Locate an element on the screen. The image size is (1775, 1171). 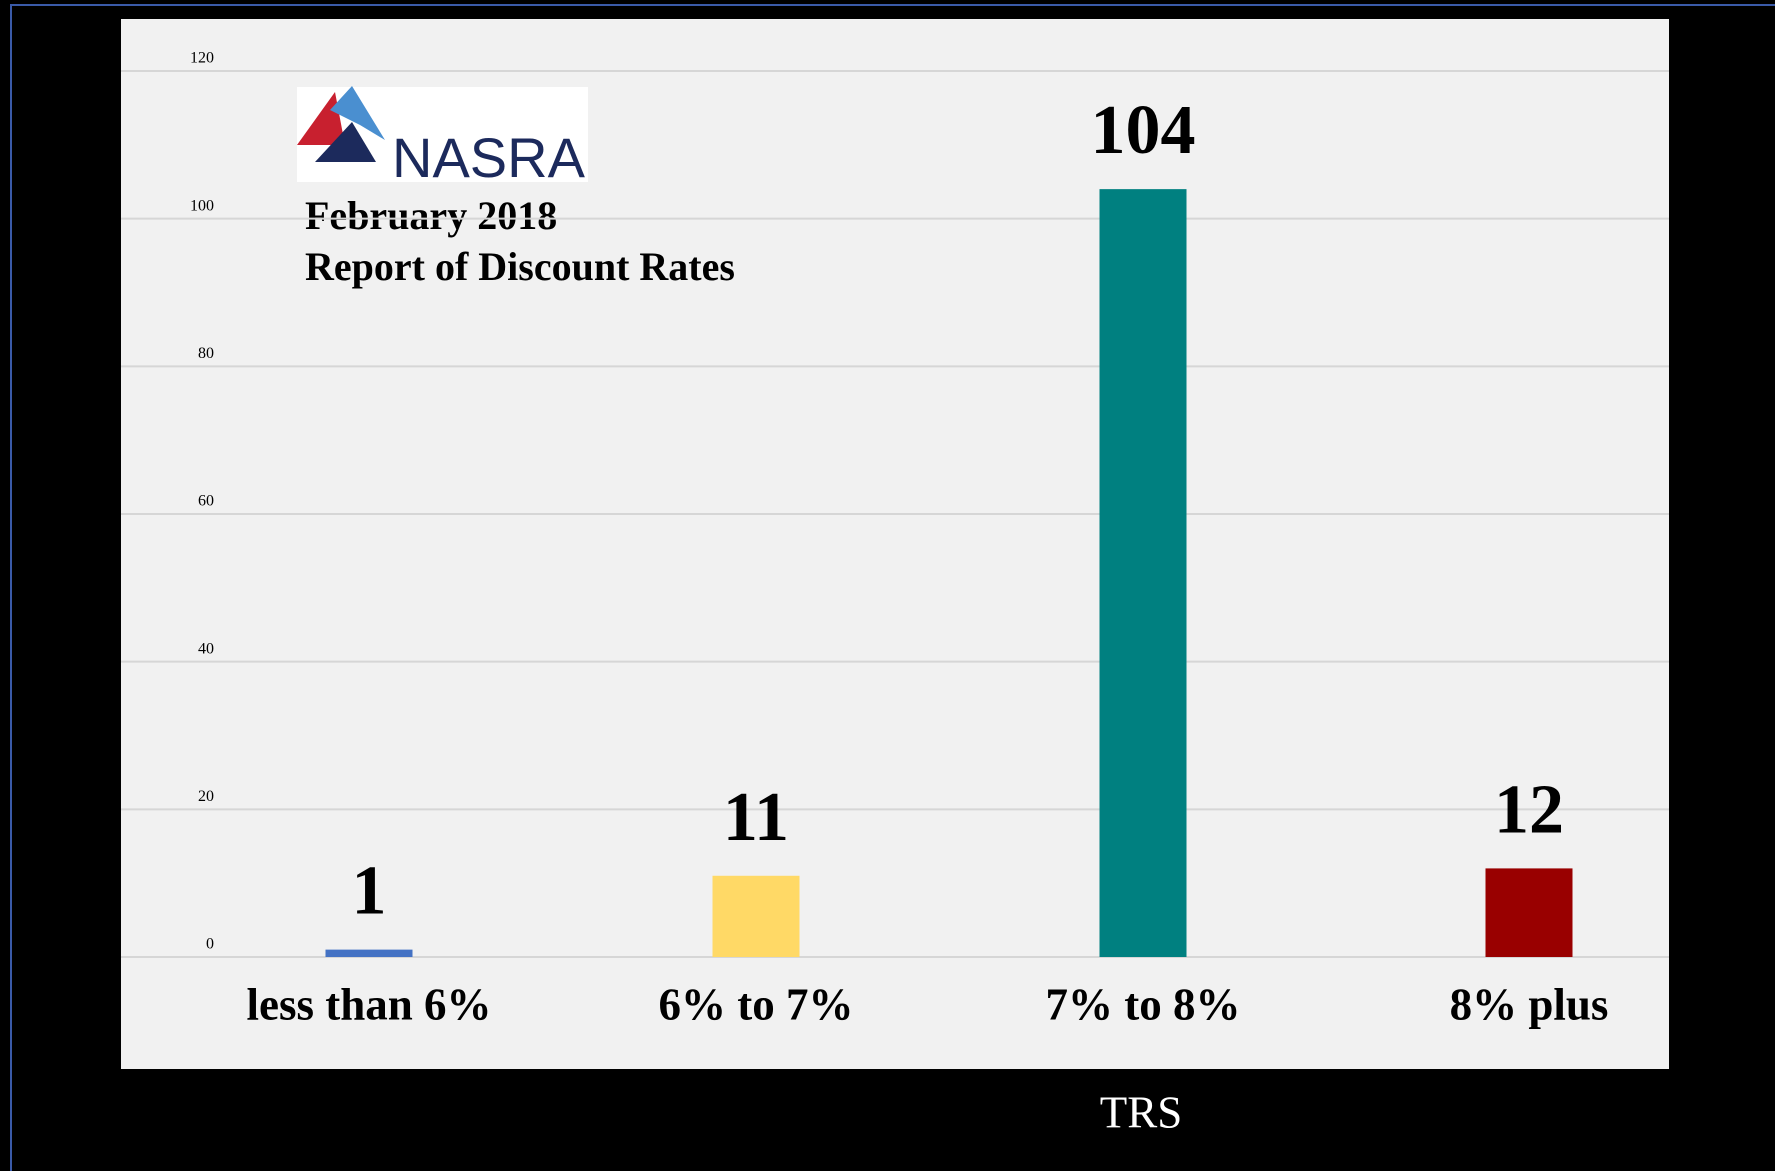
value-label: 11 is located at coordinates (756, 817).